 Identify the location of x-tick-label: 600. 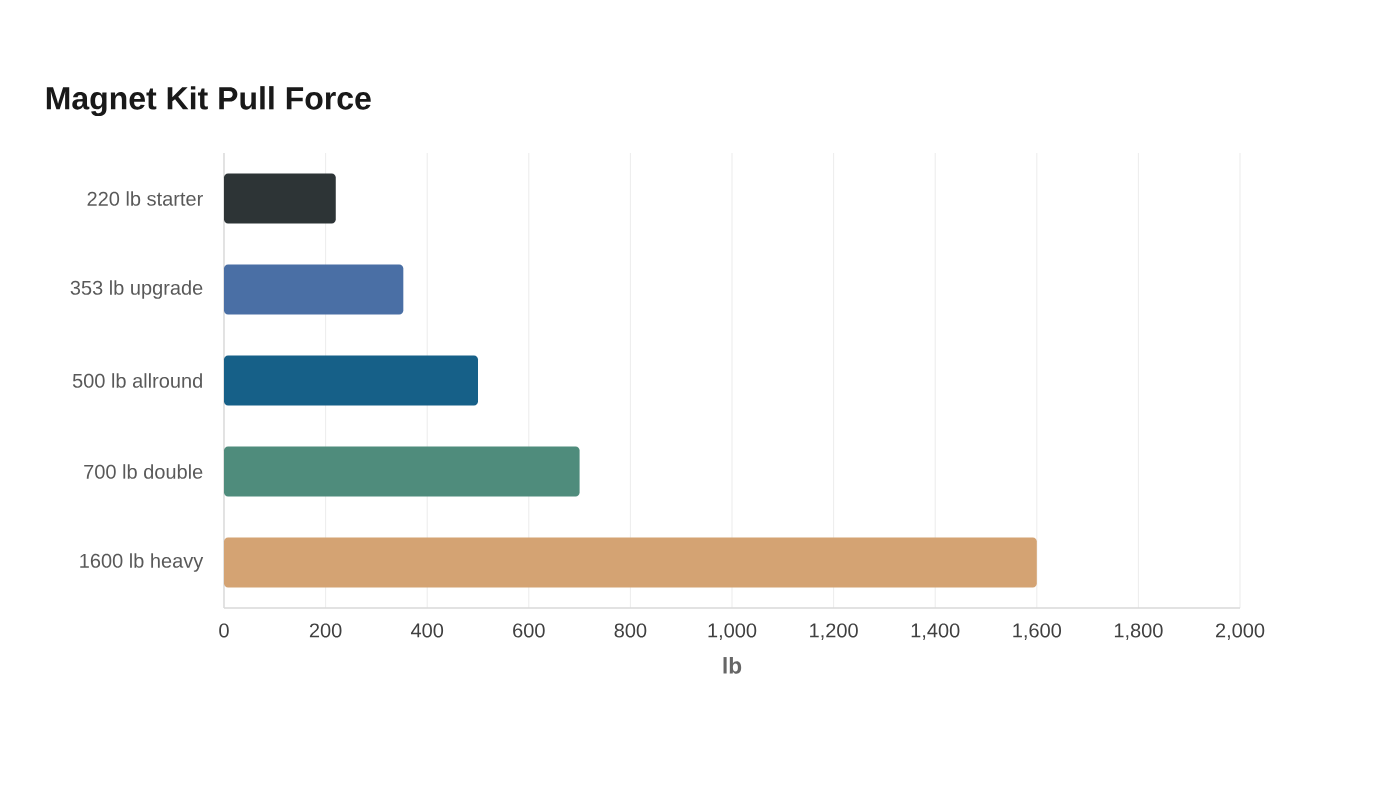
(529, 630).